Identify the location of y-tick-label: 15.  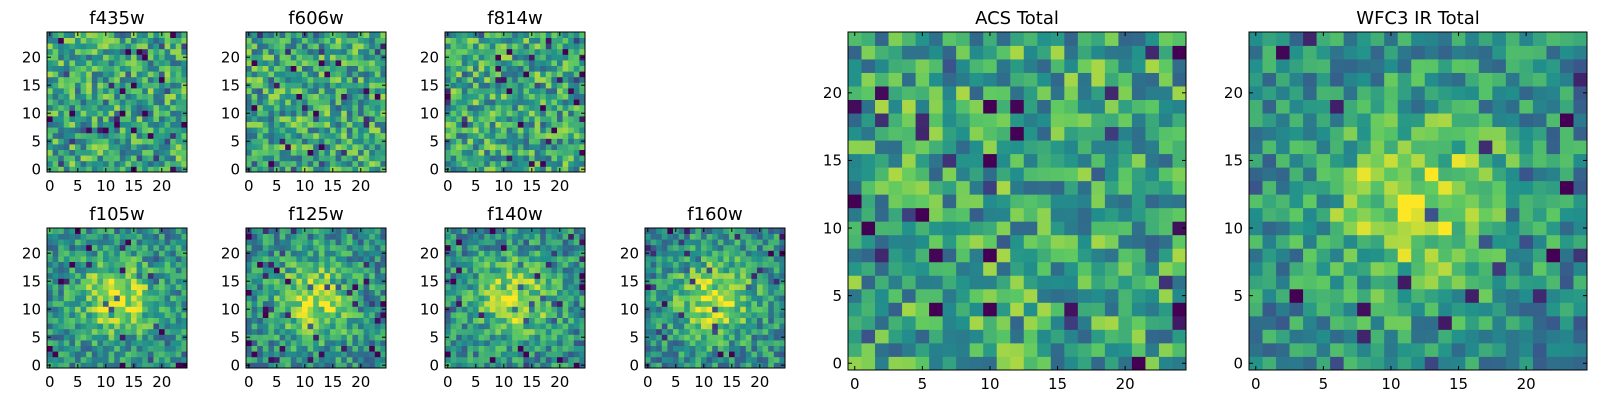
(429, 281).